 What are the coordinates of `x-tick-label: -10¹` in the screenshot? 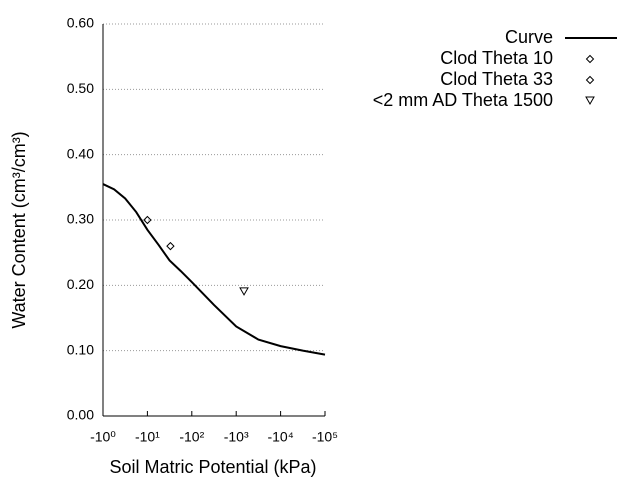 It's located at (147, 437).